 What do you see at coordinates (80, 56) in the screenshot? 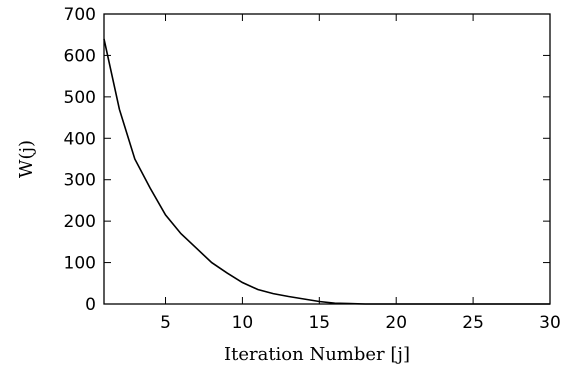
I see `y-tick-label: 600` at bounding box center [80, 56].